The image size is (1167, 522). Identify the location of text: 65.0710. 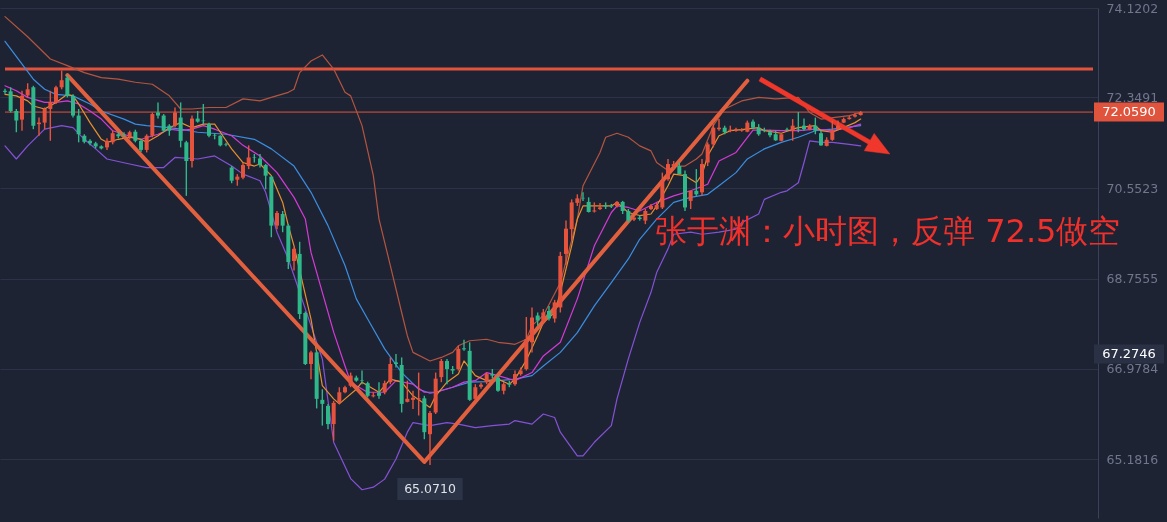
(430, 488).